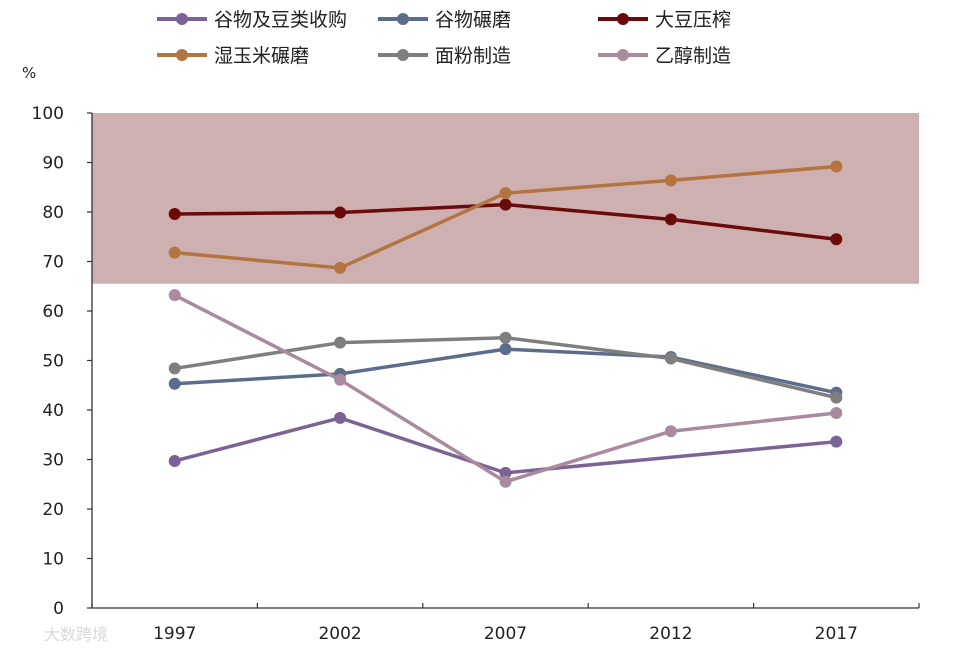  What do you see at coordinates (53, 213) in the screenshot?
I see `y-tick-label: 80` at bounding box center [53, 213].